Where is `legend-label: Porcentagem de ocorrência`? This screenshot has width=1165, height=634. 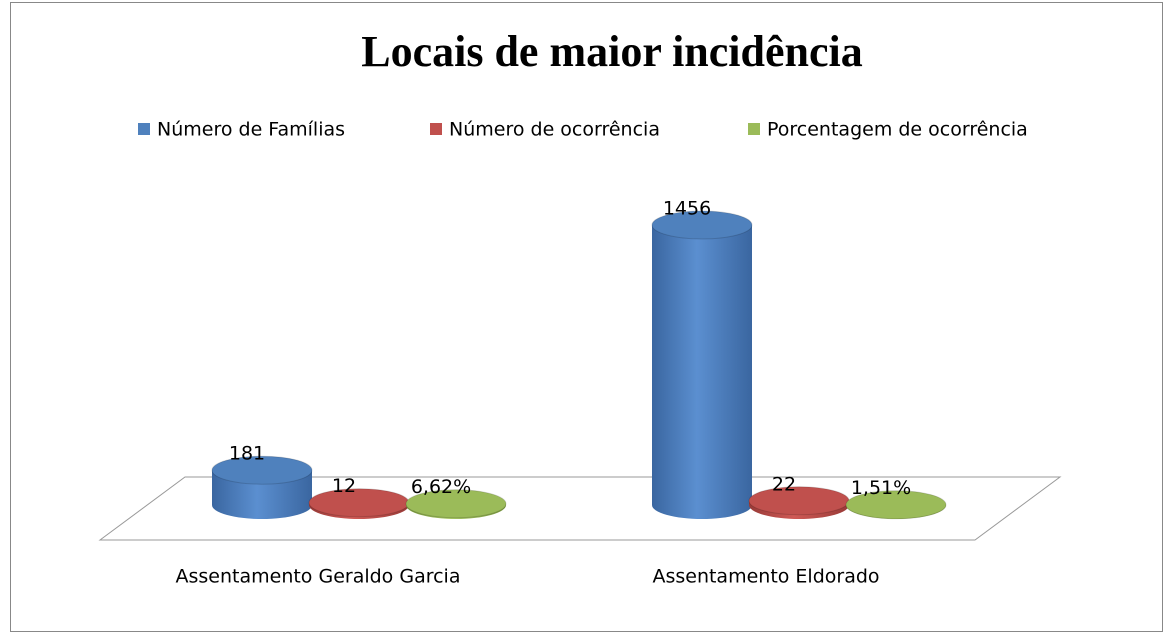
legend-label: Porcentagem de ocorrência is located at coordinates (897, 130).